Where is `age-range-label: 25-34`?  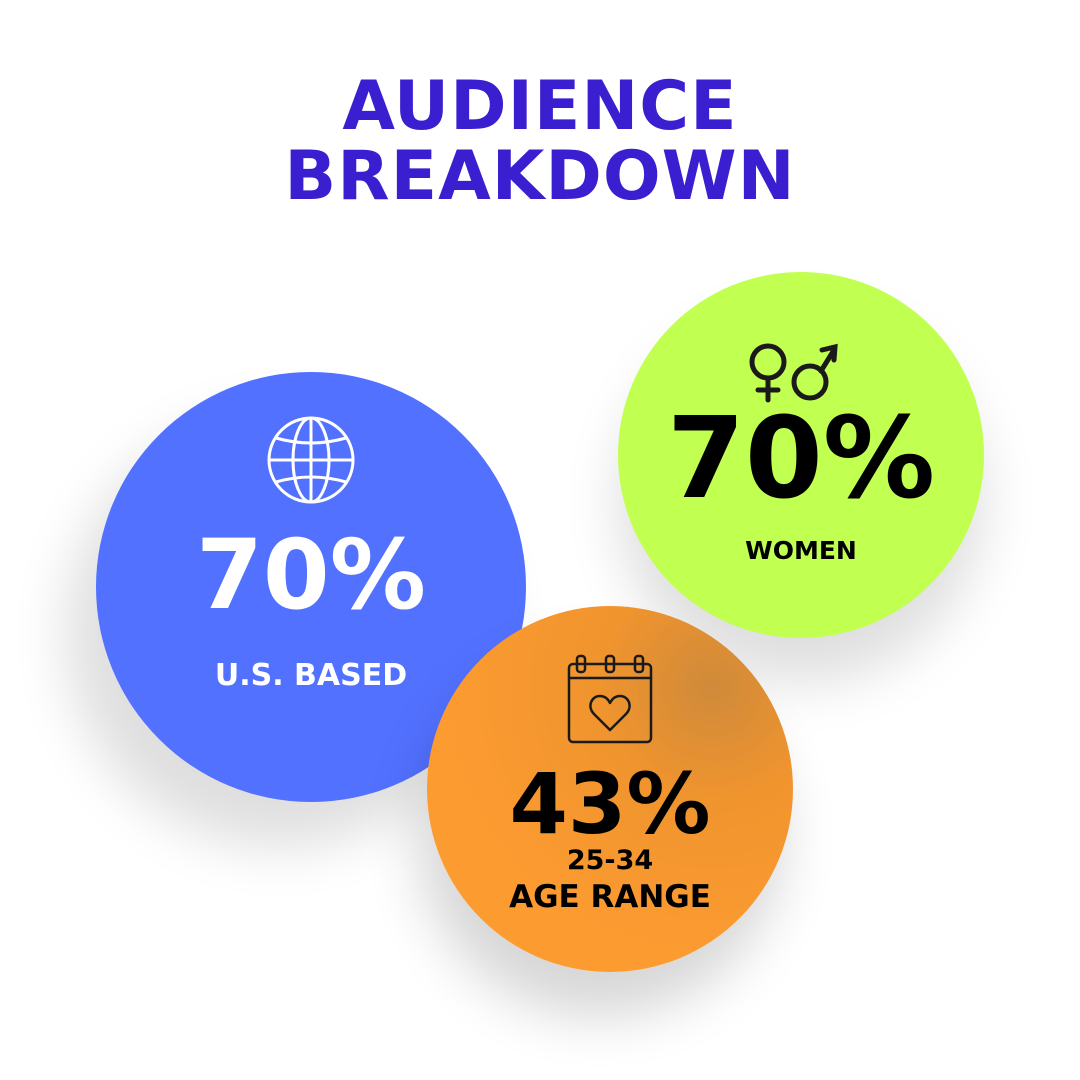 age-range-label: 25-34 is located at coordinates (610, 860).